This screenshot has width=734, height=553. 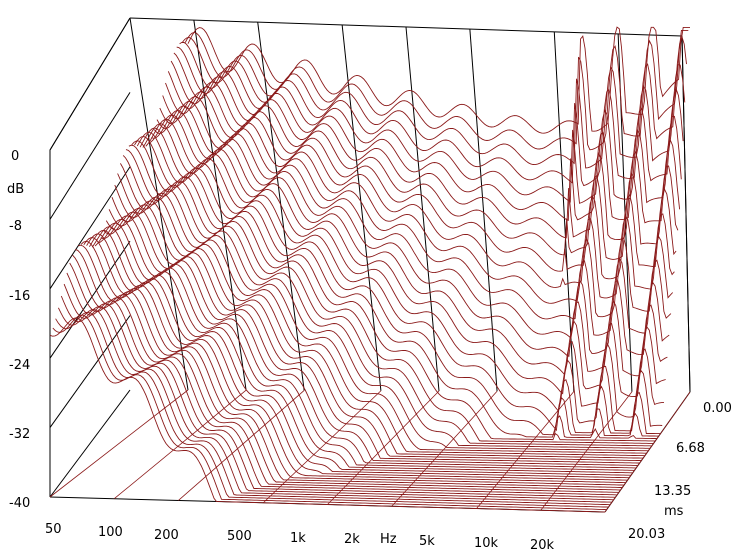 I want to click on z-axis-unit: ms, so click(x=674, y=511).